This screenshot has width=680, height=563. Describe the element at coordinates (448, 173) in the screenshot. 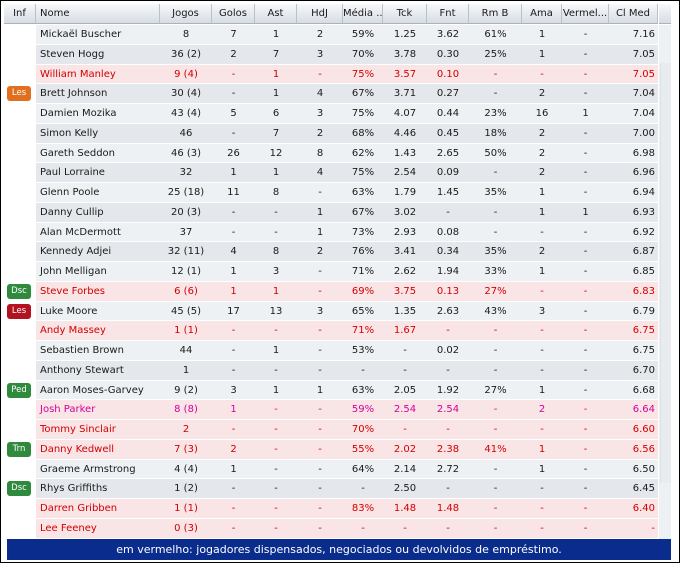

I see `stat-fnt: 0.09` at that location.